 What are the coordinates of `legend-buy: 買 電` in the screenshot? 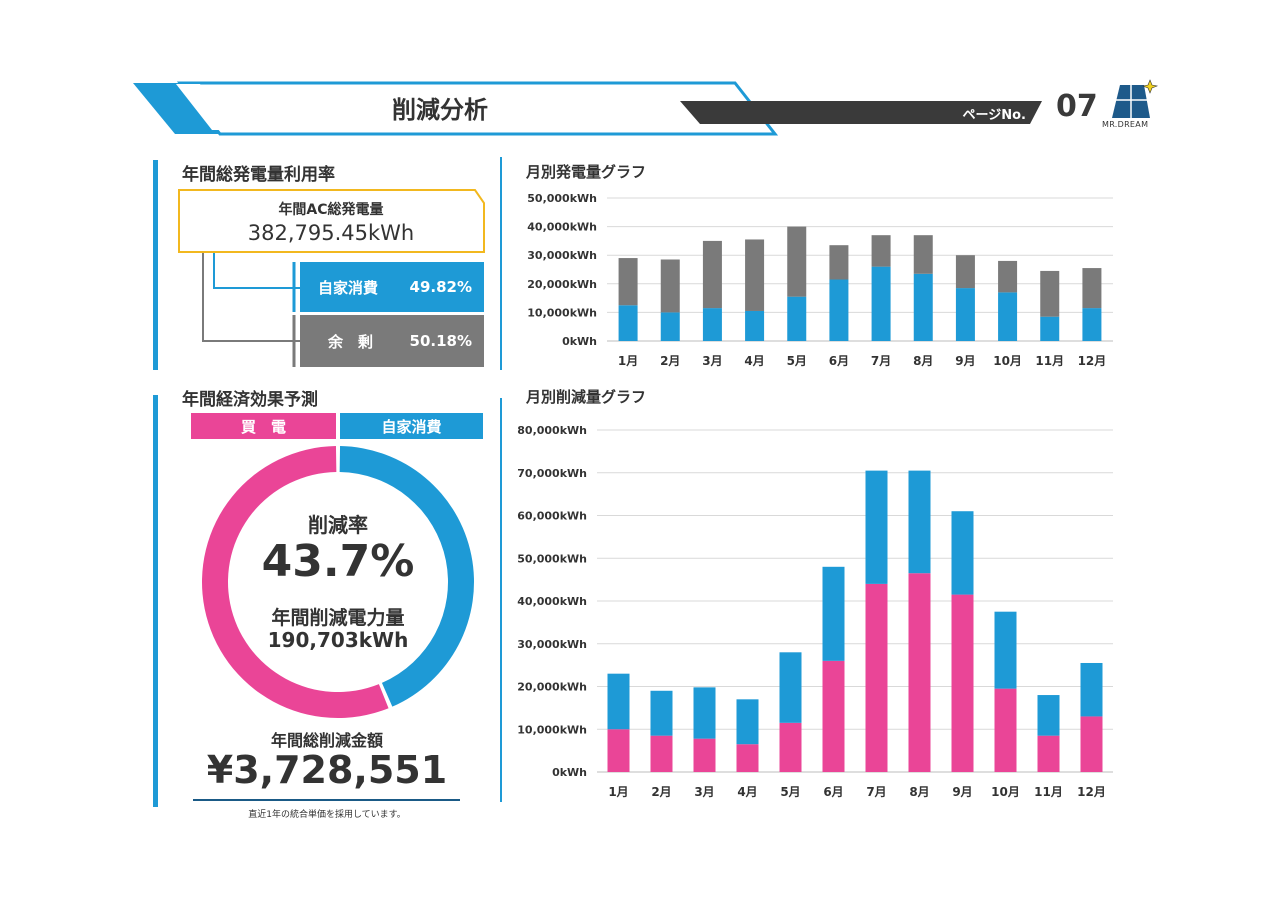 It's located at (263, 426).